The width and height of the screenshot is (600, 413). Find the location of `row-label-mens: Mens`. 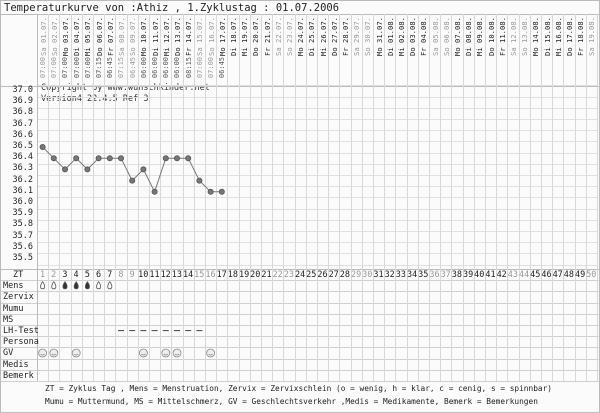

row-label-mens: Mens is located at coordinates (13, 286).